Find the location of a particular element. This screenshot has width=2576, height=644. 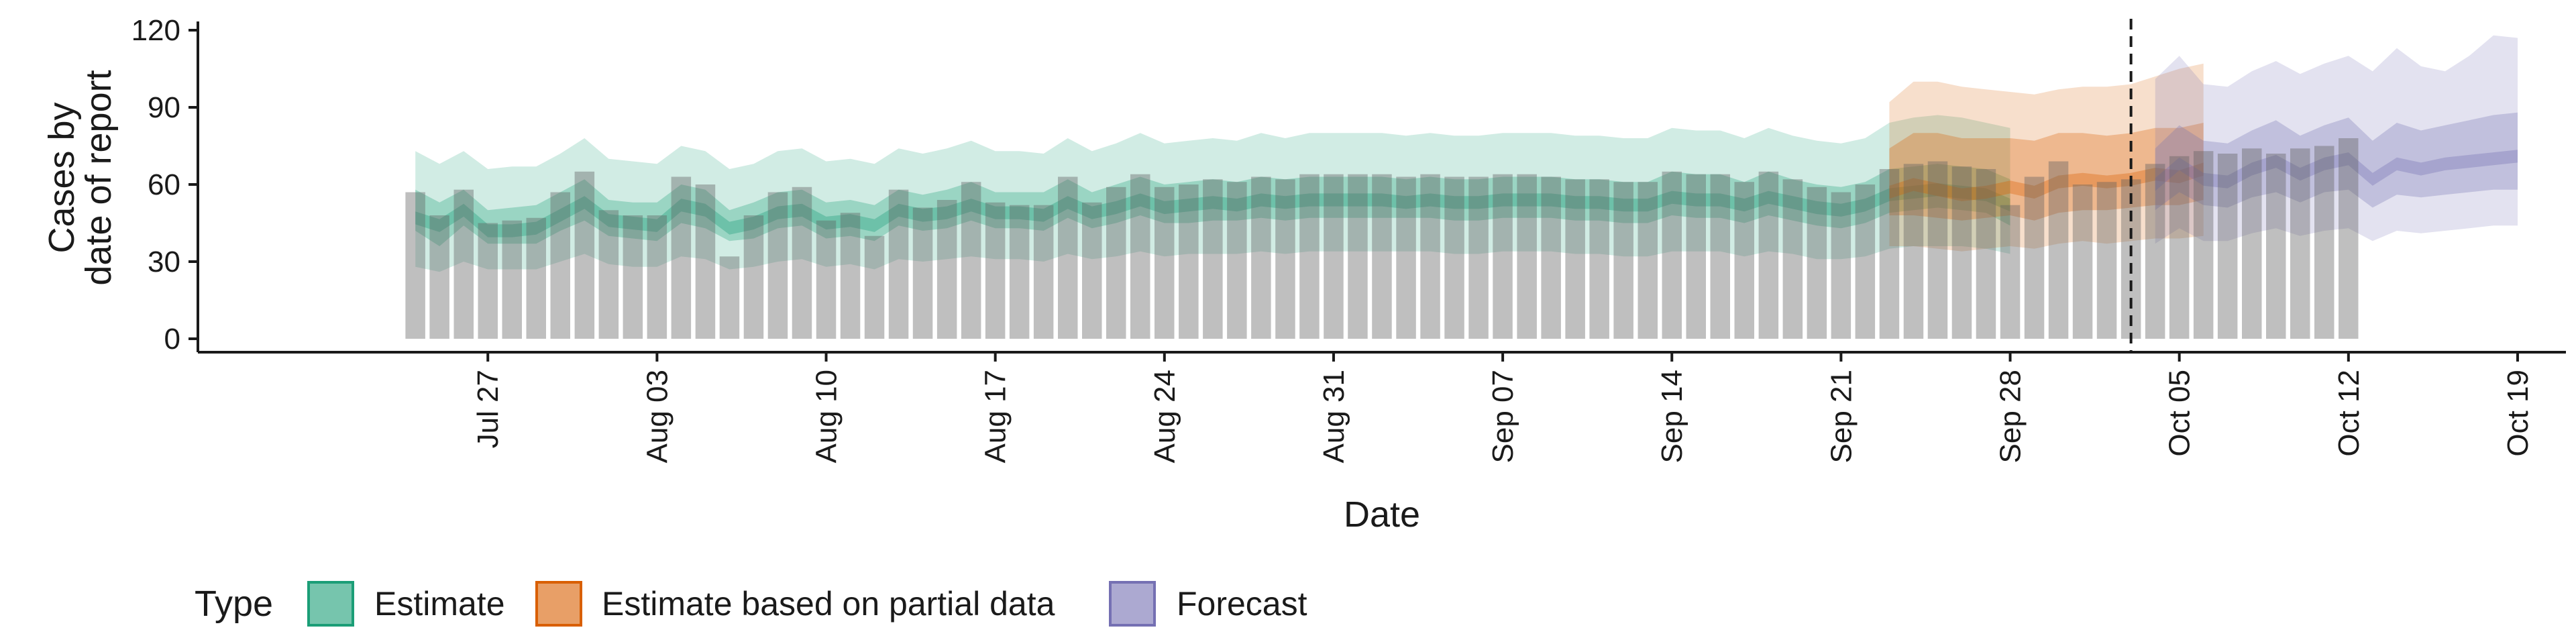

x-tick-label: Aug 10 is located at coordinates (826, 416).